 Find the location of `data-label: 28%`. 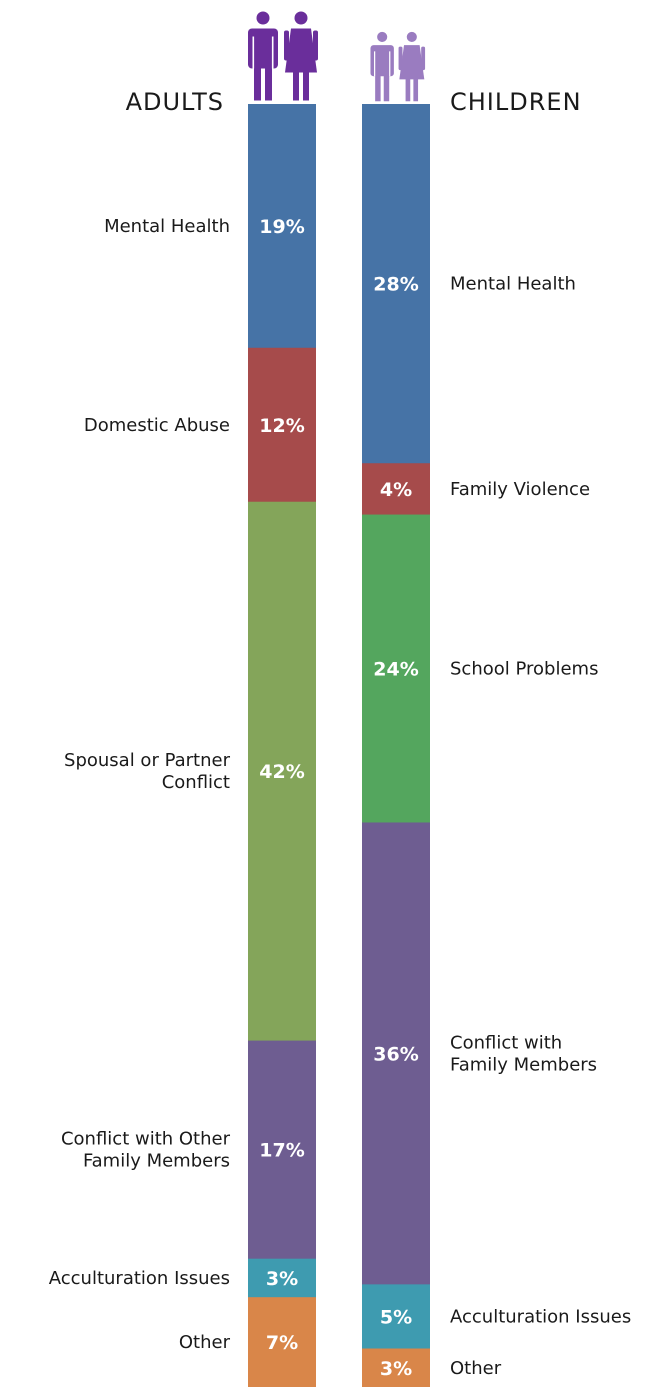

data-label: 28% is located at coordinates (395, 285).